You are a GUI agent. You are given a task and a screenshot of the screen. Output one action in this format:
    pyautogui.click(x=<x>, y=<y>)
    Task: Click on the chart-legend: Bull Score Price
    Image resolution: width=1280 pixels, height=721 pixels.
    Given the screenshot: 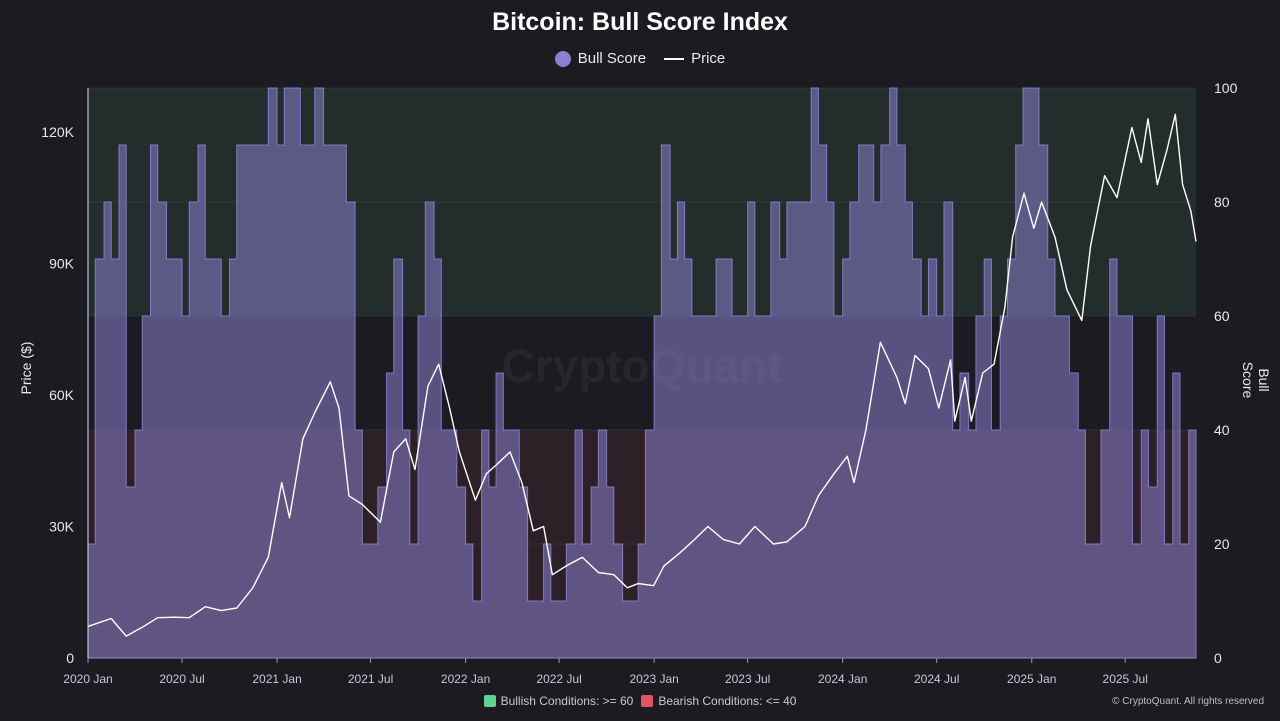 What is the action you would take?
    pyautogui.click(x=640, y=58)
    